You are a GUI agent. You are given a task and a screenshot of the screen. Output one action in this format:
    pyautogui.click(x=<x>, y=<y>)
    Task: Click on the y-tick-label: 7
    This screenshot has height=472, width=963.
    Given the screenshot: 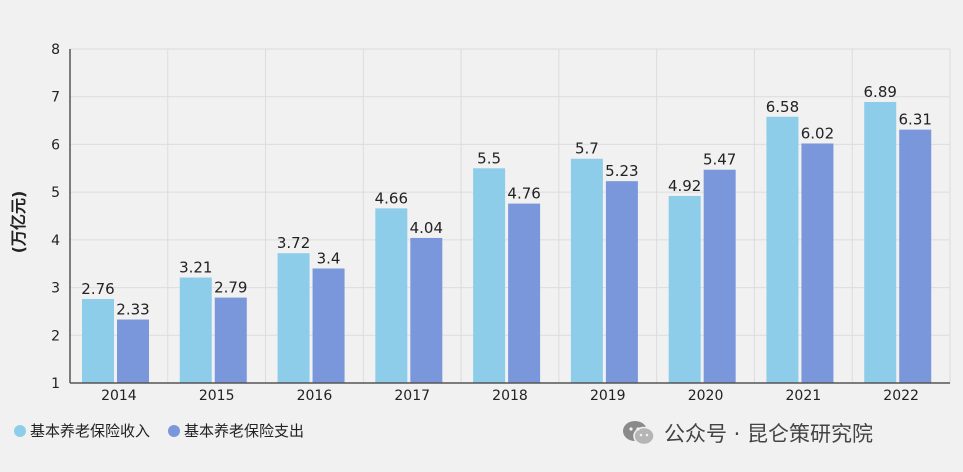 What is the action you would take?
    pyautogui.click(x=55, y=98)
    